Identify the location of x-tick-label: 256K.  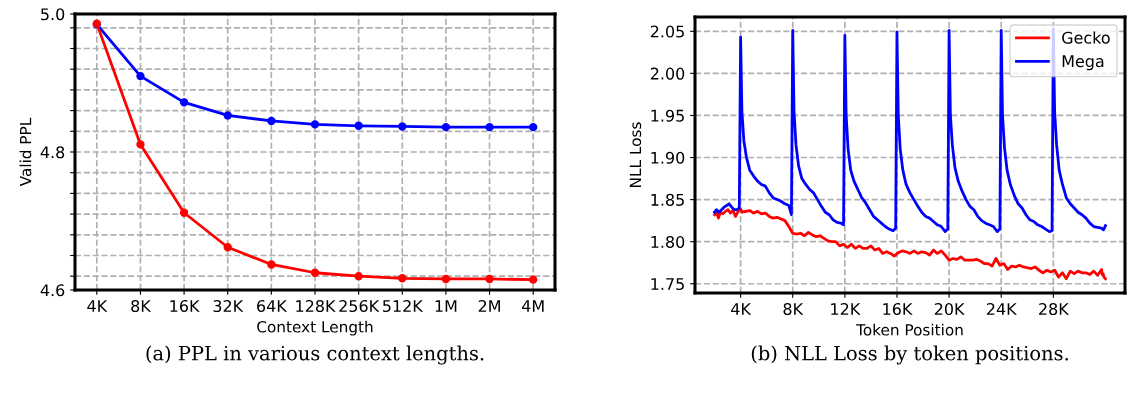
(359, 306).